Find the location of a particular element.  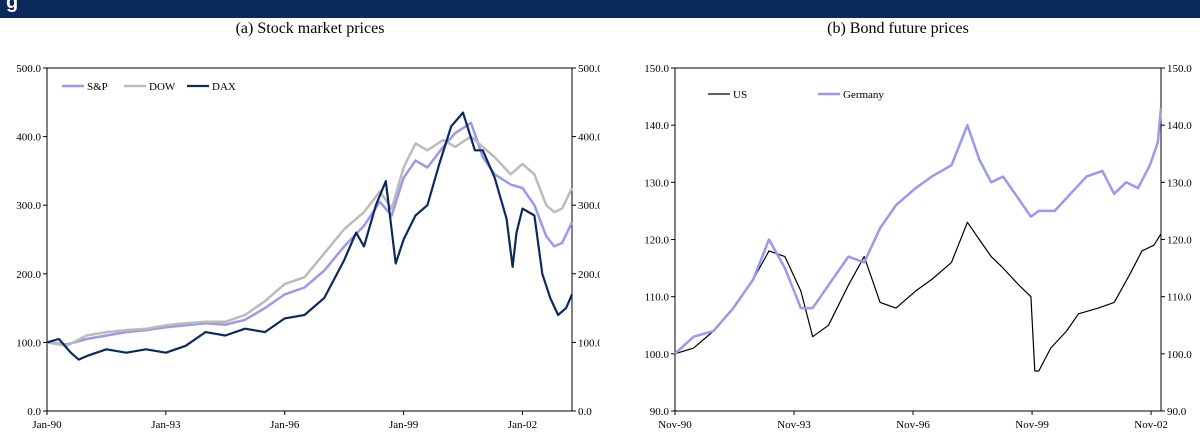

chart-a-ytick-right-label: 400.0 is located at coordinates (589, 138).